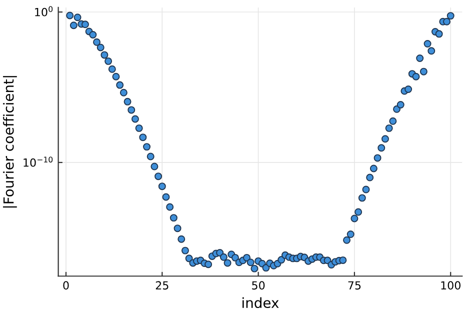  What do you see at coordinates (260, 302) in the screenshot?
I see `x-axis-title: index` at bounding box center [260, 302].